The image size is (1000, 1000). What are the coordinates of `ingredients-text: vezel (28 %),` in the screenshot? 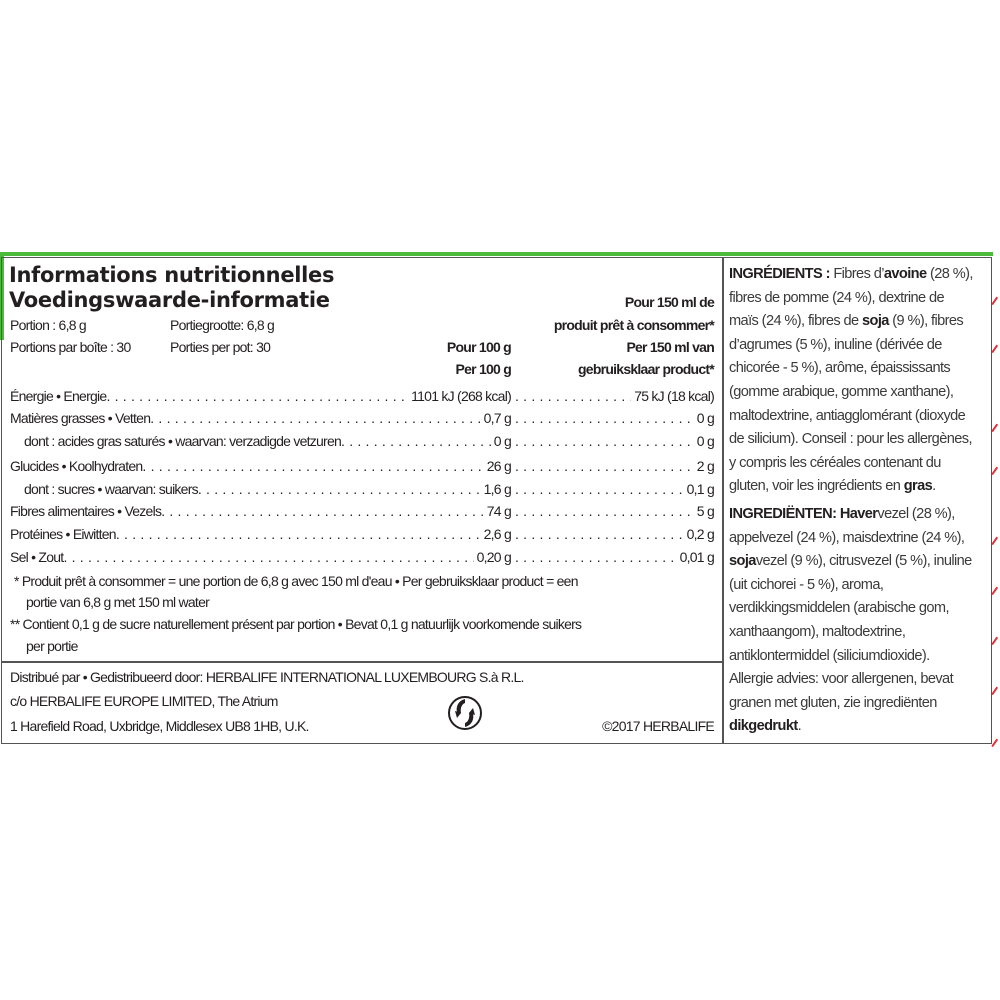 It's located at (916, 513).